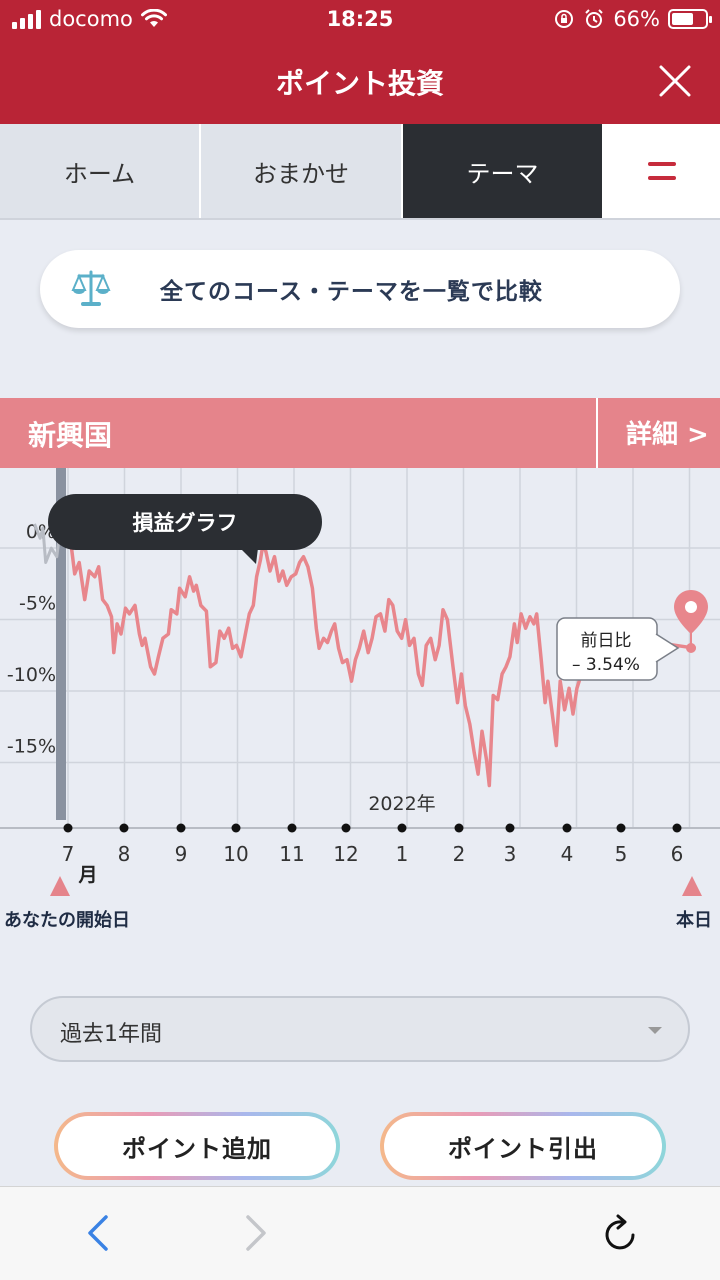 The height and width of the screenshot is (1280, 720). Describe the element at coordinates (606, 665) in the screenshot. I see `daily-change-value: – 3.54%` at that location.